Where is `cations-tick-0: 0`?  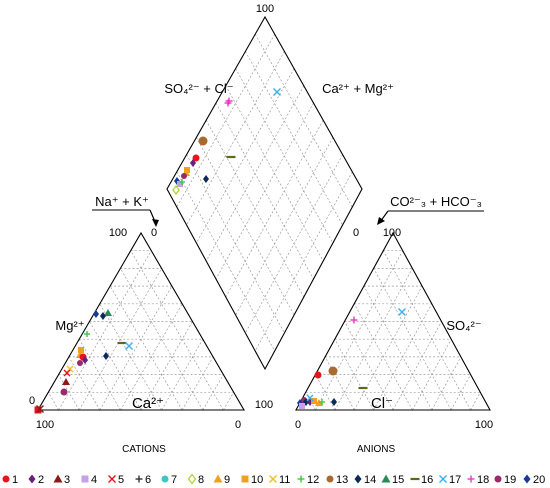 cations-tick-0: 0 is located at coordinates (238, 425).